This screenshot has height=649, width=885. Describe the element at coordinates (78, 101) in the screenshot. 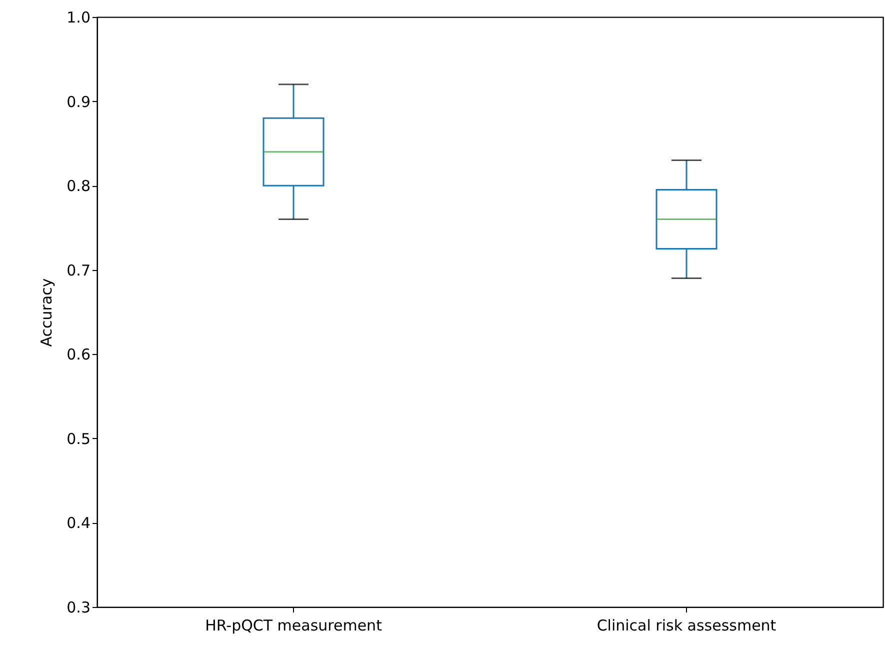

I see `y-tick-label: 0.9` at that location.